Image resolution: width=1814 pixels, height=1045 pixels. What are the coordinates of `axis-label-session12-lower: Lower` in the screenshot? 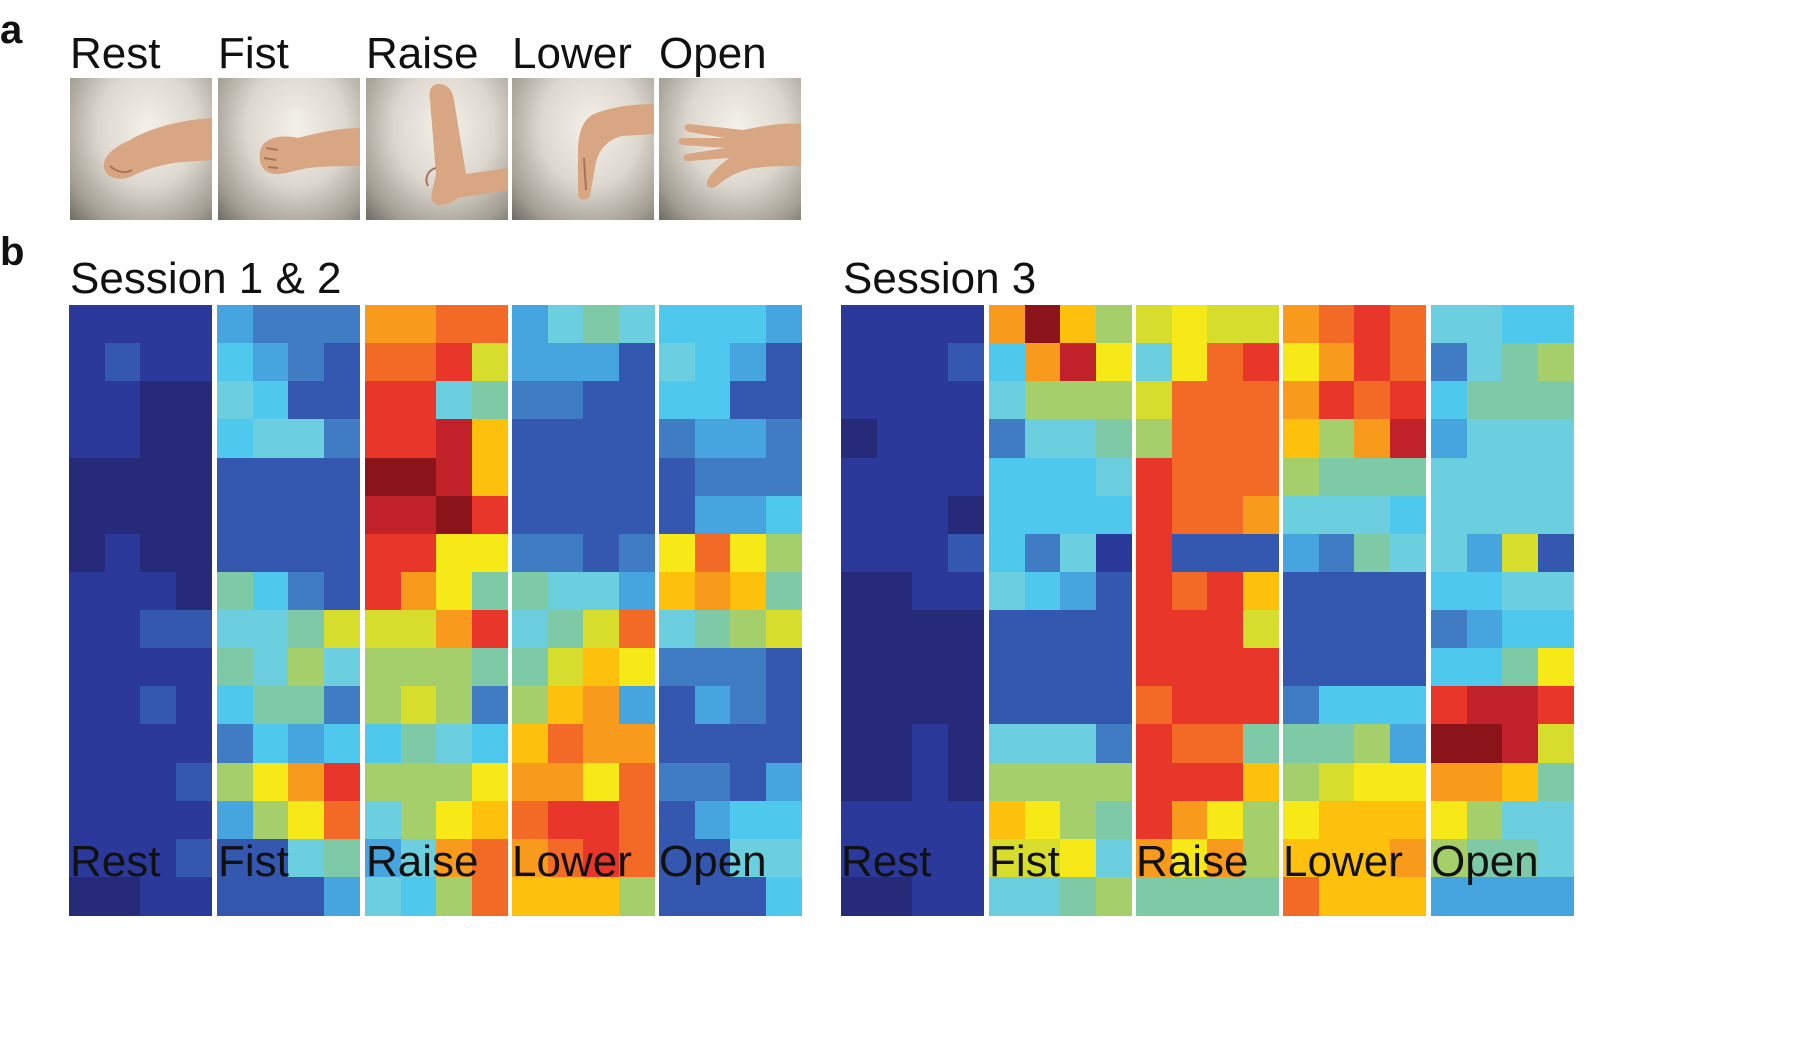 It's located at (572, 861).